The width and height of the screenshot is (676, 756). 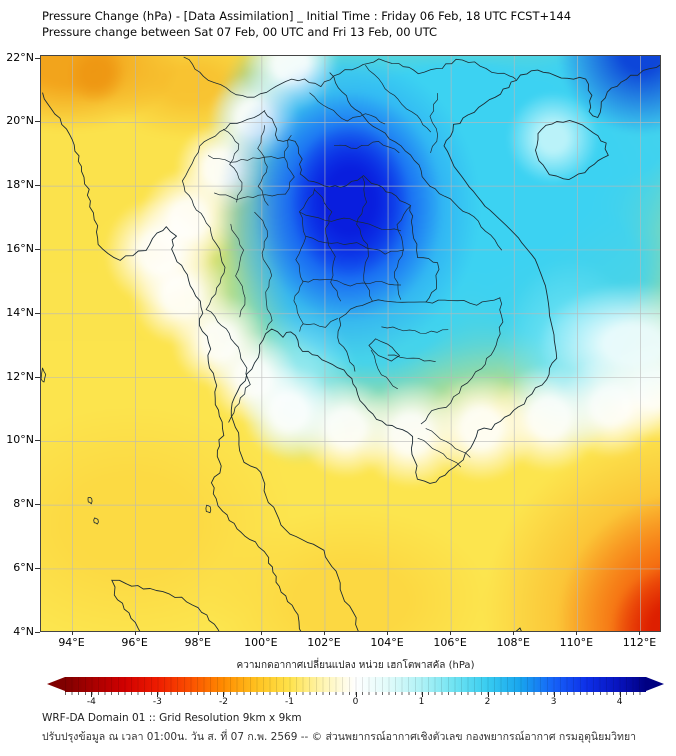 What do you see at coordinates (71, 642) in the screenshot?
I see `lon-tick-label: 94°E` at bounding box center [71, 642].